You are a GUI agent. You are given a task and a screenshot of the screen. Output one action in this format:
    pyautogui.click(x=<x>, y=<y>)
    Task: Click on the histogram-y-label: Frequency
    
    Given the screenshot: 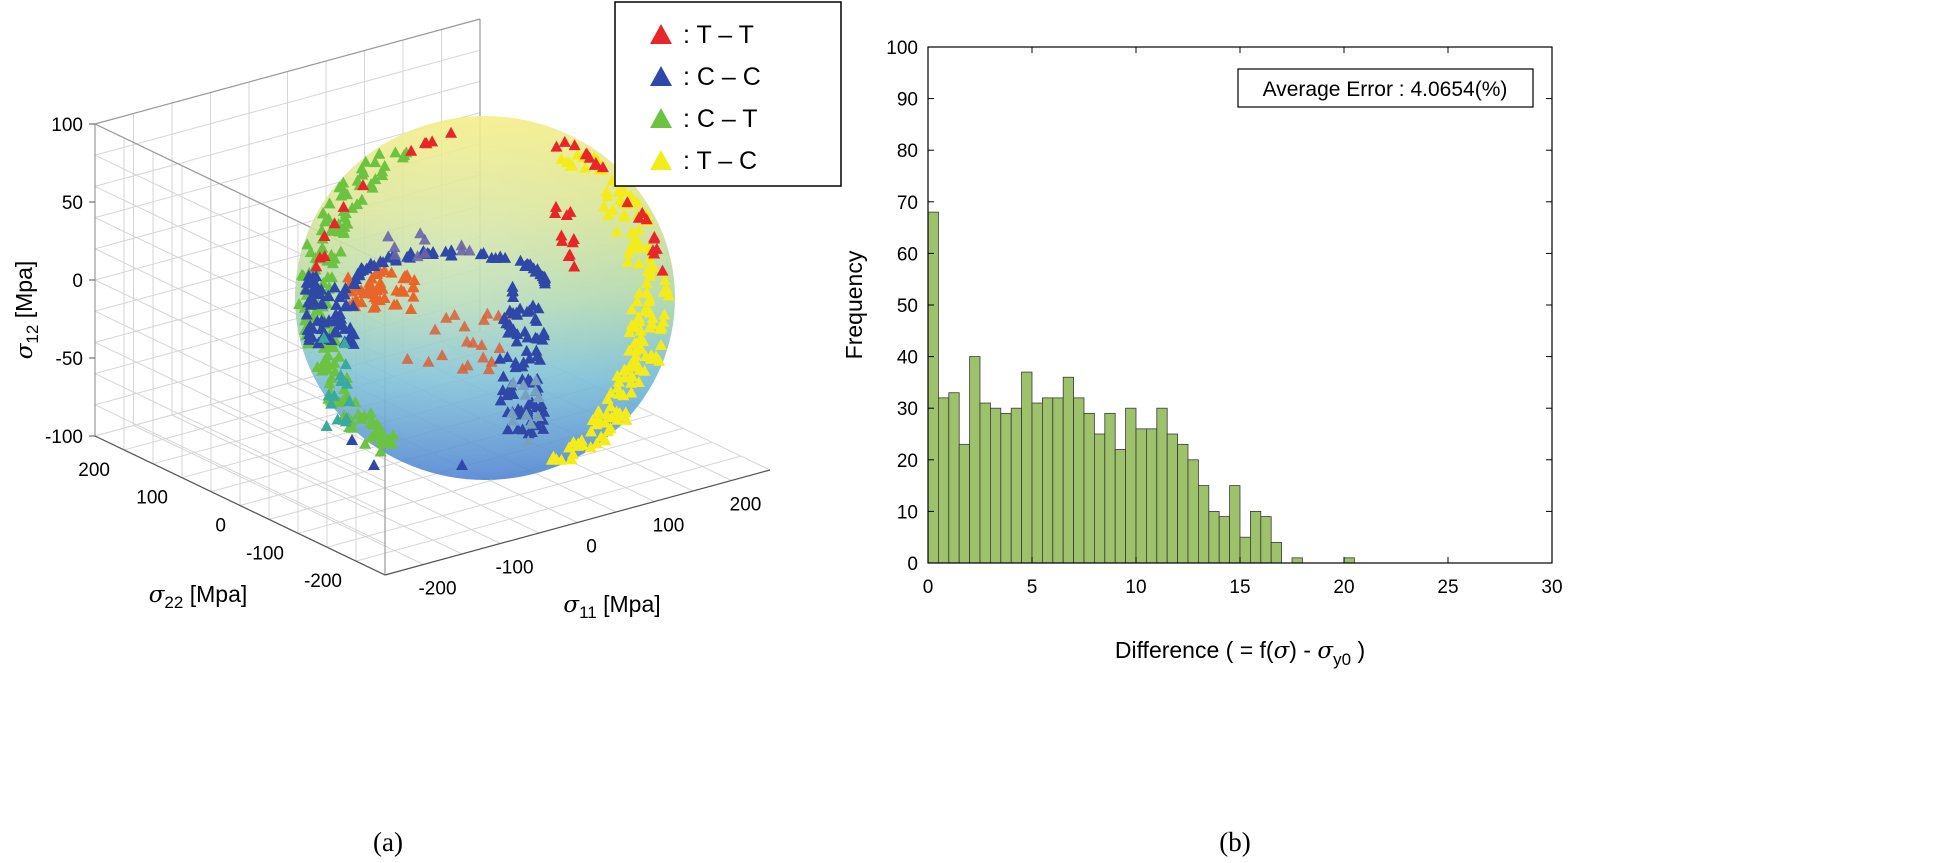 What is the action you would take?
    pyautogui.click(x=854, y=304)
    